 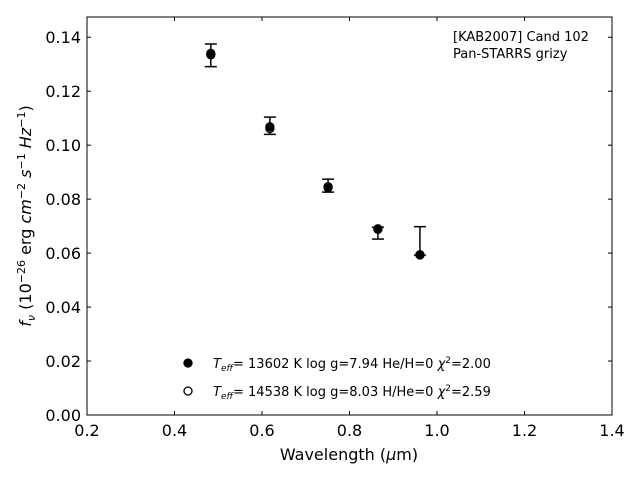 I want to click on y-tick-label: 0.10, so click(x=63, y=145).